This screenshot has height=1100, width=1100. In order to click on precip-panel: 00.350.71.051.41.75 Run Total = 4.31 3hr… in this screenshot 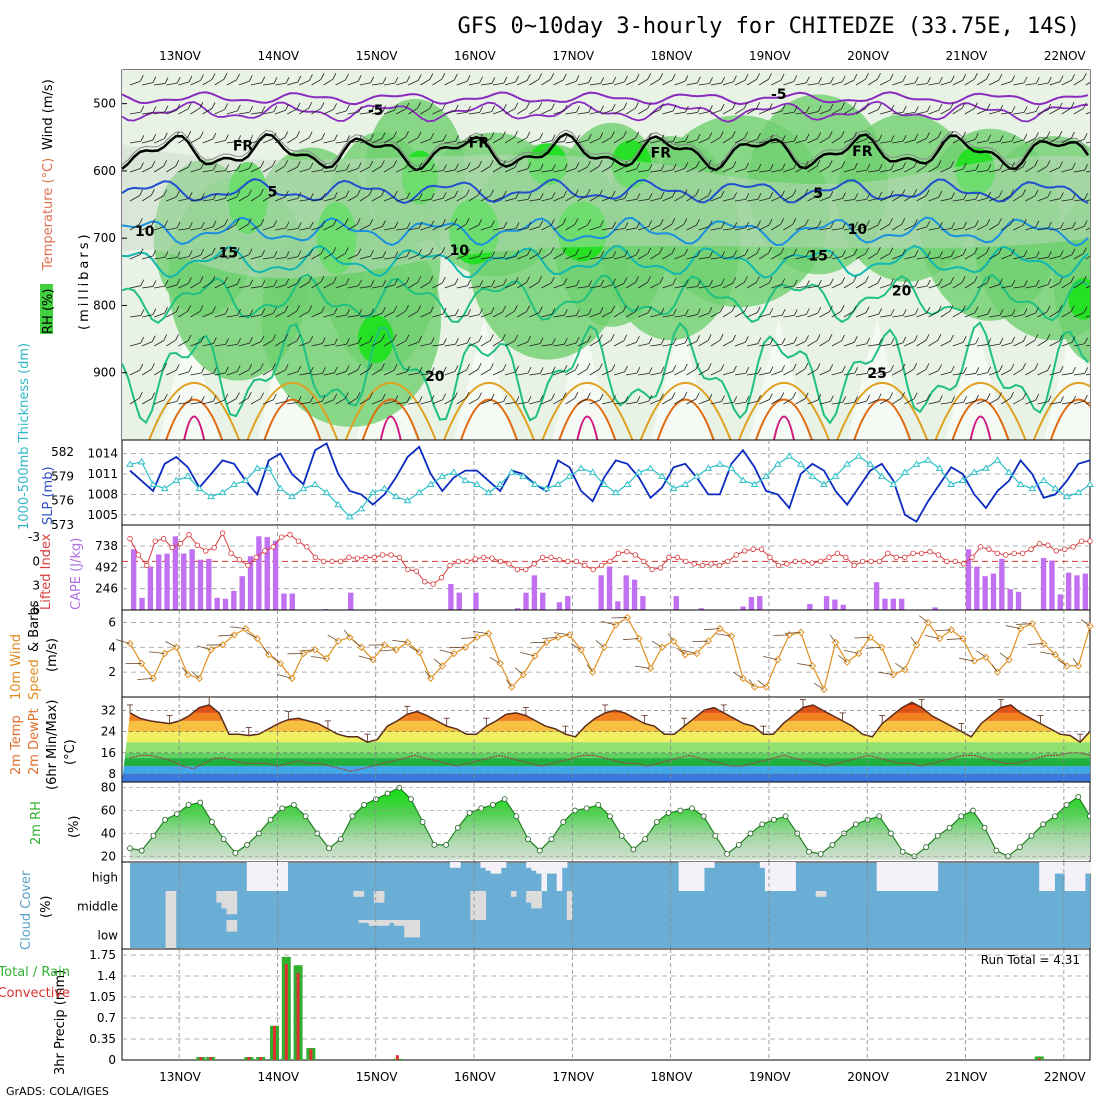, I will do `click(545, 1011)`.